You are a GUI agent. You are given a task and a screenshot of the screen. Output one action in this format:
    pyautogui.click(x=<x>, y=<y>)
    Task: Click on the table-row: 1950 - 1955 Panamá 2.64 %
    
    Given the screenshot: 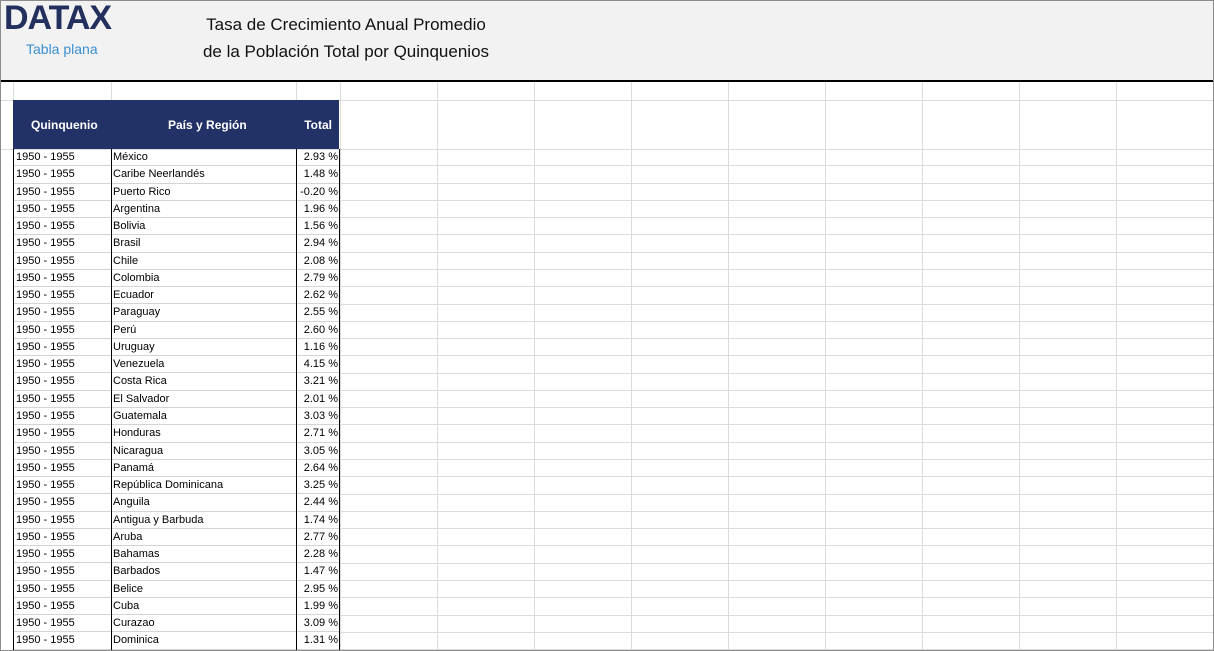 What is the action you would take?
    pyautogui.click(x=176, y=469)
    